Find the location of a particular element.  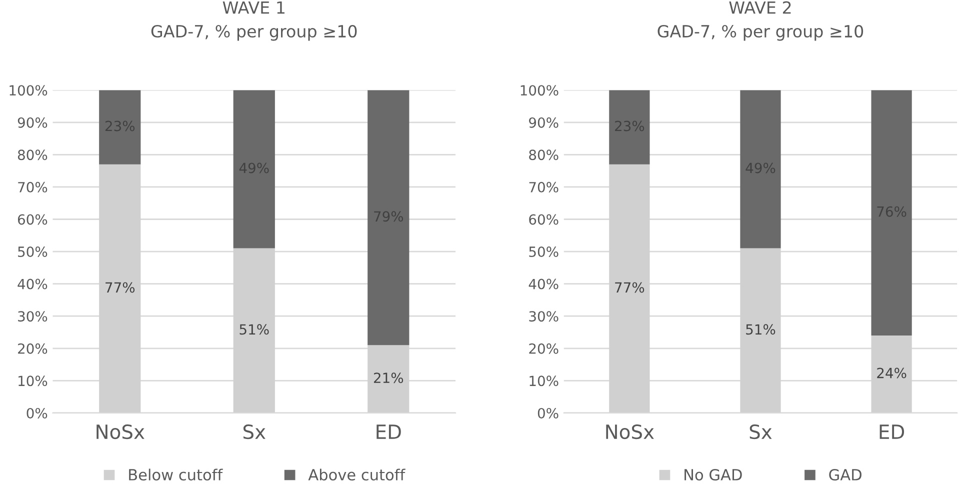

legend-label: No GAD is located at coordinates (713, 474).